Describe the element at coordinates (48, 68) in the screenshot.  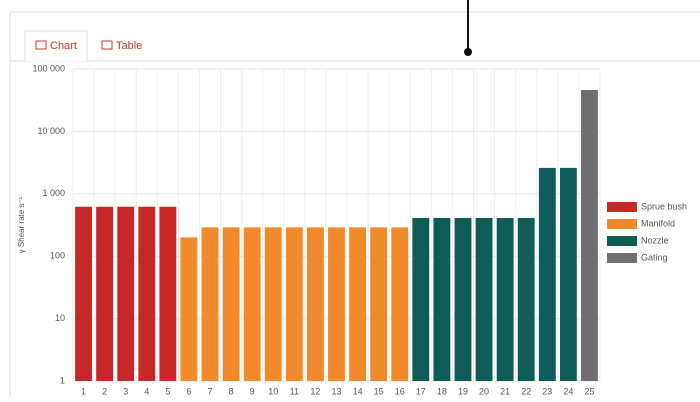
I see `y-tick-label: 100 000` at that location.